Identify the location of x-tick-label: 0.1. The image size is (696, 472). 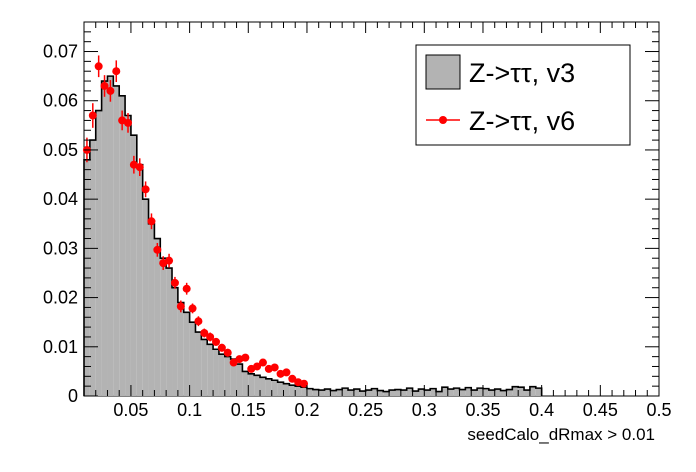
(189, 410).